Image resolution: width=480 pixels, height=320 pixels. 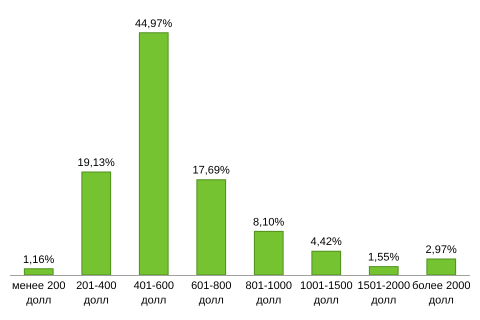 What do you see at coordinates (153, 24) in the screenshot?
I see `data-label: 44,97%` at bounding box center [153, 24].